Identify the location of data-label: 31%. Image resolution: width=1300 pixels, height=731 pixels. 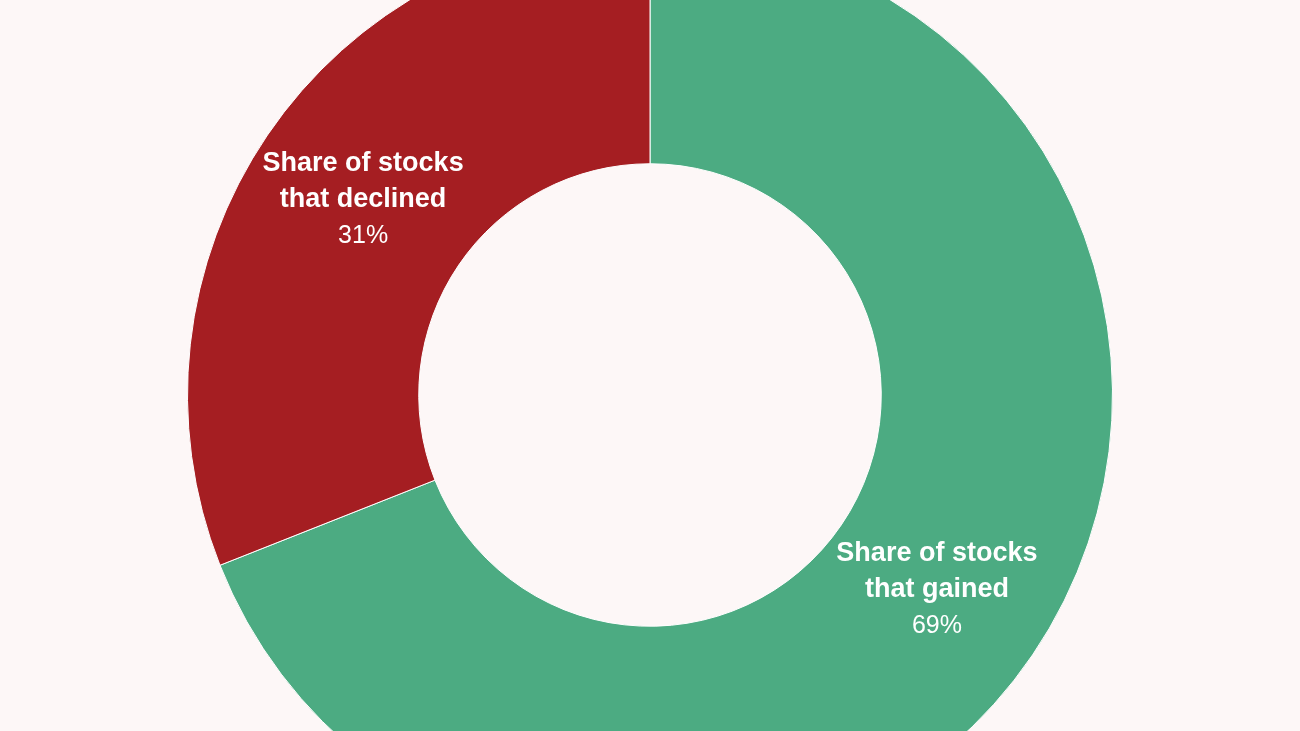
(363, 233).